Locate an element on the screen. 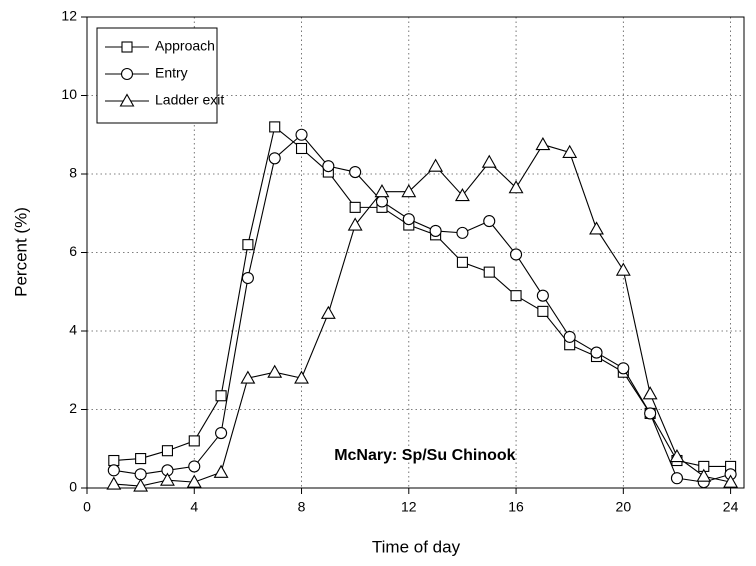  x-axis-label: Time of day is located at coordinates (416, 546).